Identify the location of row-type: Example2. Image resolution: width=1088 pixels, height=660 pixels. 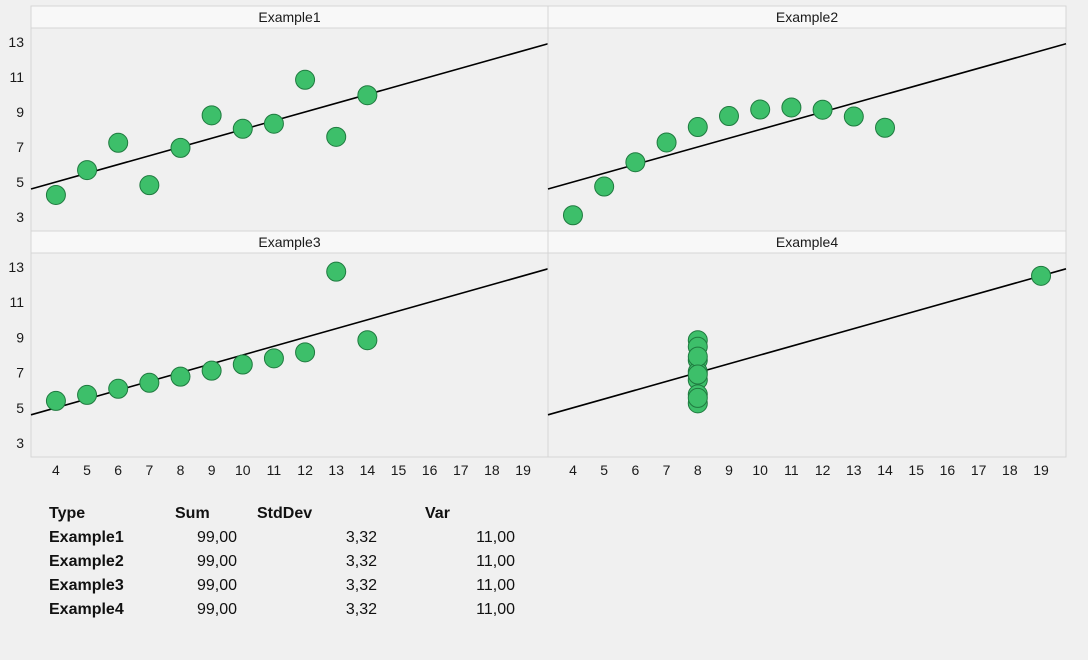
(86, 561).